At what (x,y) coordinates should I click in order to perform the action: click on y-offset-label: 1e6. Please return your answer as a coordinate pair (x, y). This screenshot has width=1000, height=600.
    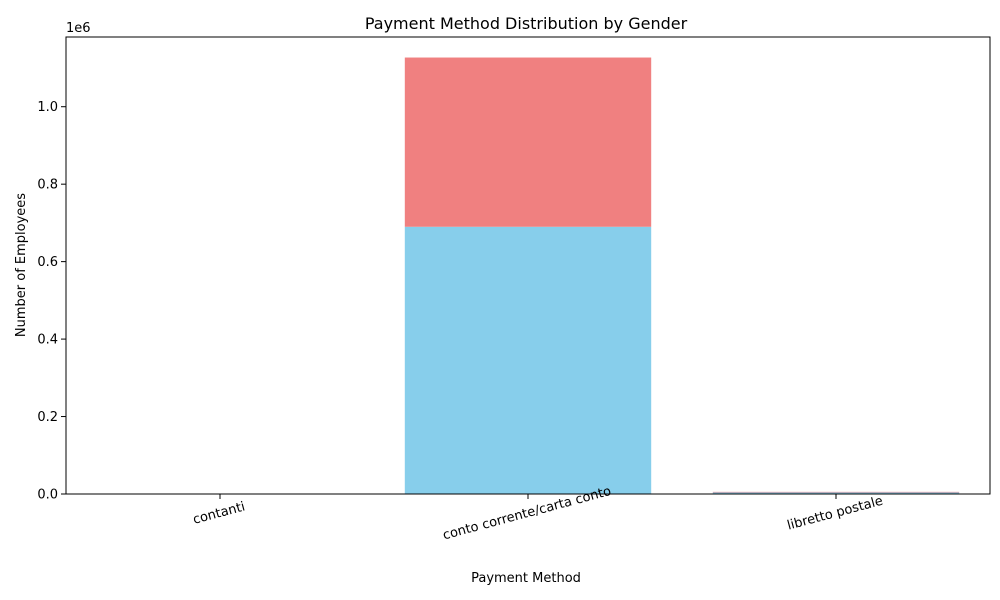
    Looking at the image, I should click on (78, 28).